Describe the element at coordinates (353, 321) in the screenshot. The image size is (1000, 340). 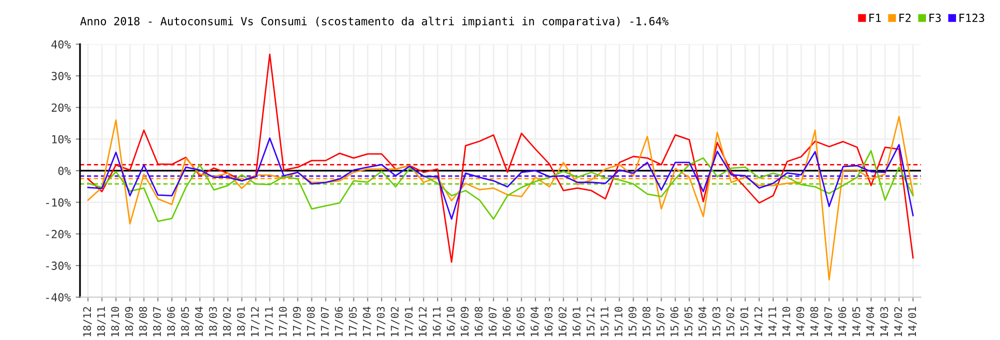
I see `x-tick-label: 17/05` at that location.